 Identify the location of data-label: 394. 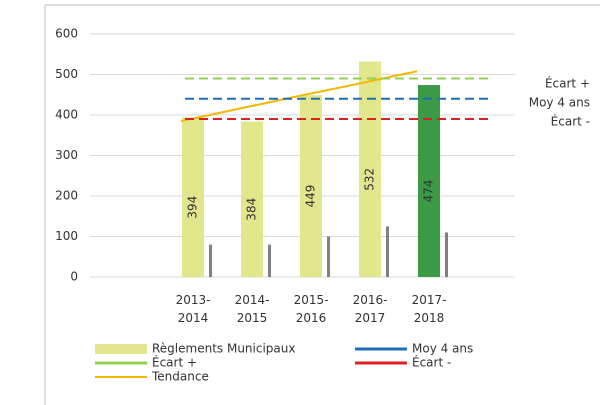
(193, 207).